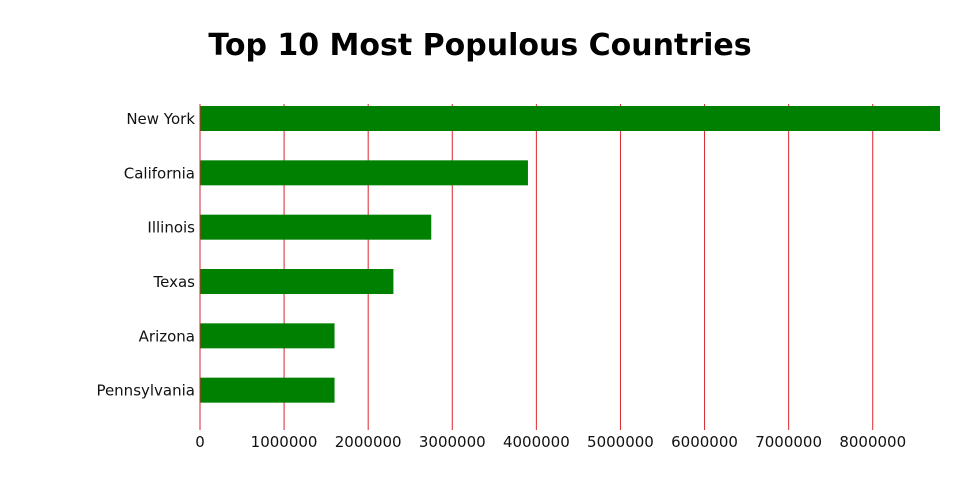 The image size is (960, 500). I want to click on x-tick-label: 6000000, so click(704, 442).